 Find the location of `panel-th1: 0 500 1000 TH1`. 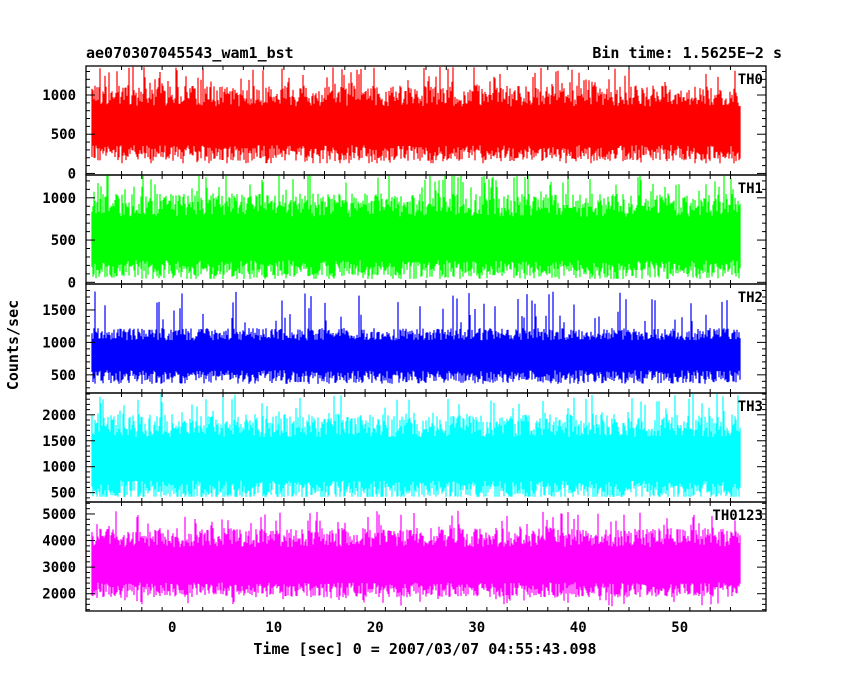

panel-th1: 0 500 1000 TH1 is located at coordinates (404, 232).